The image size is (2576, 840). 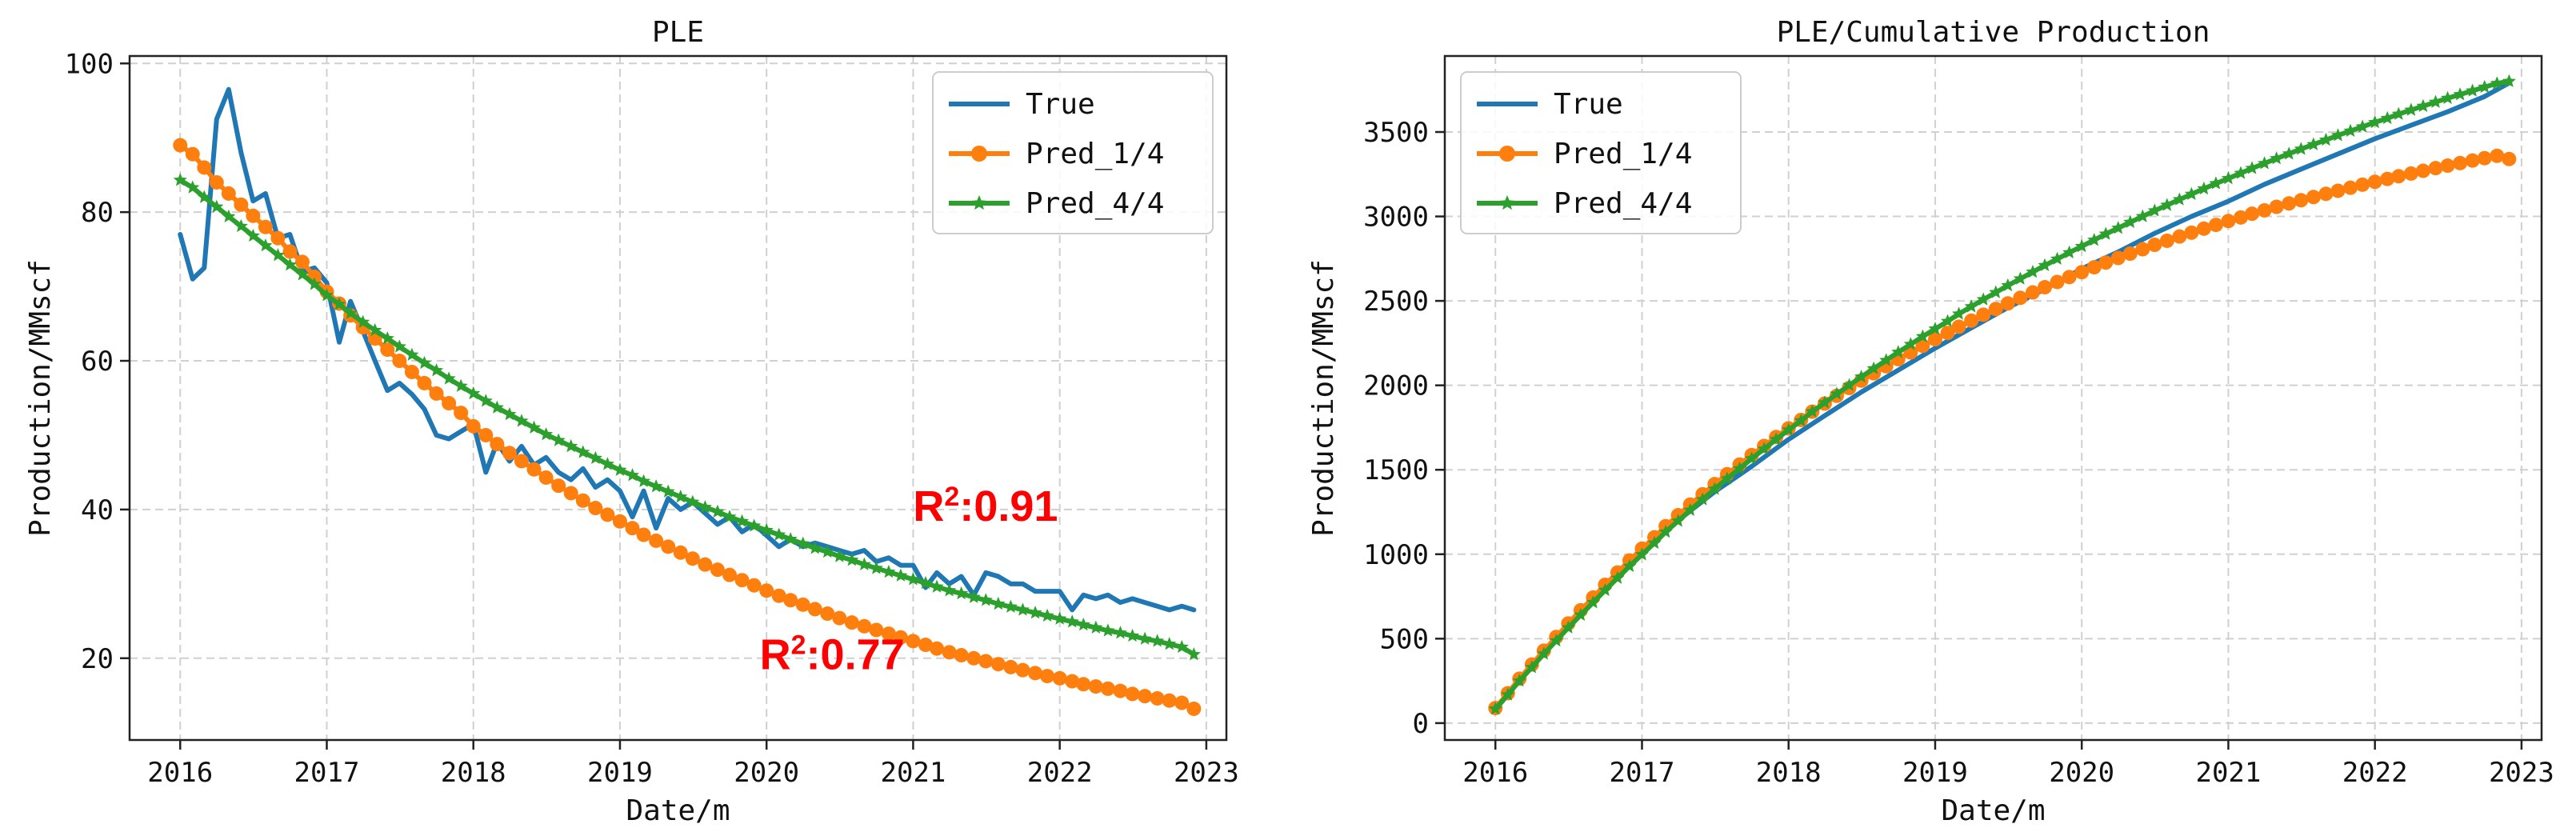 What do you see at coordinates (1789, 773) in the screenshot?
I see `x-tick-label: 2018` at bounding box center [1789, 773].